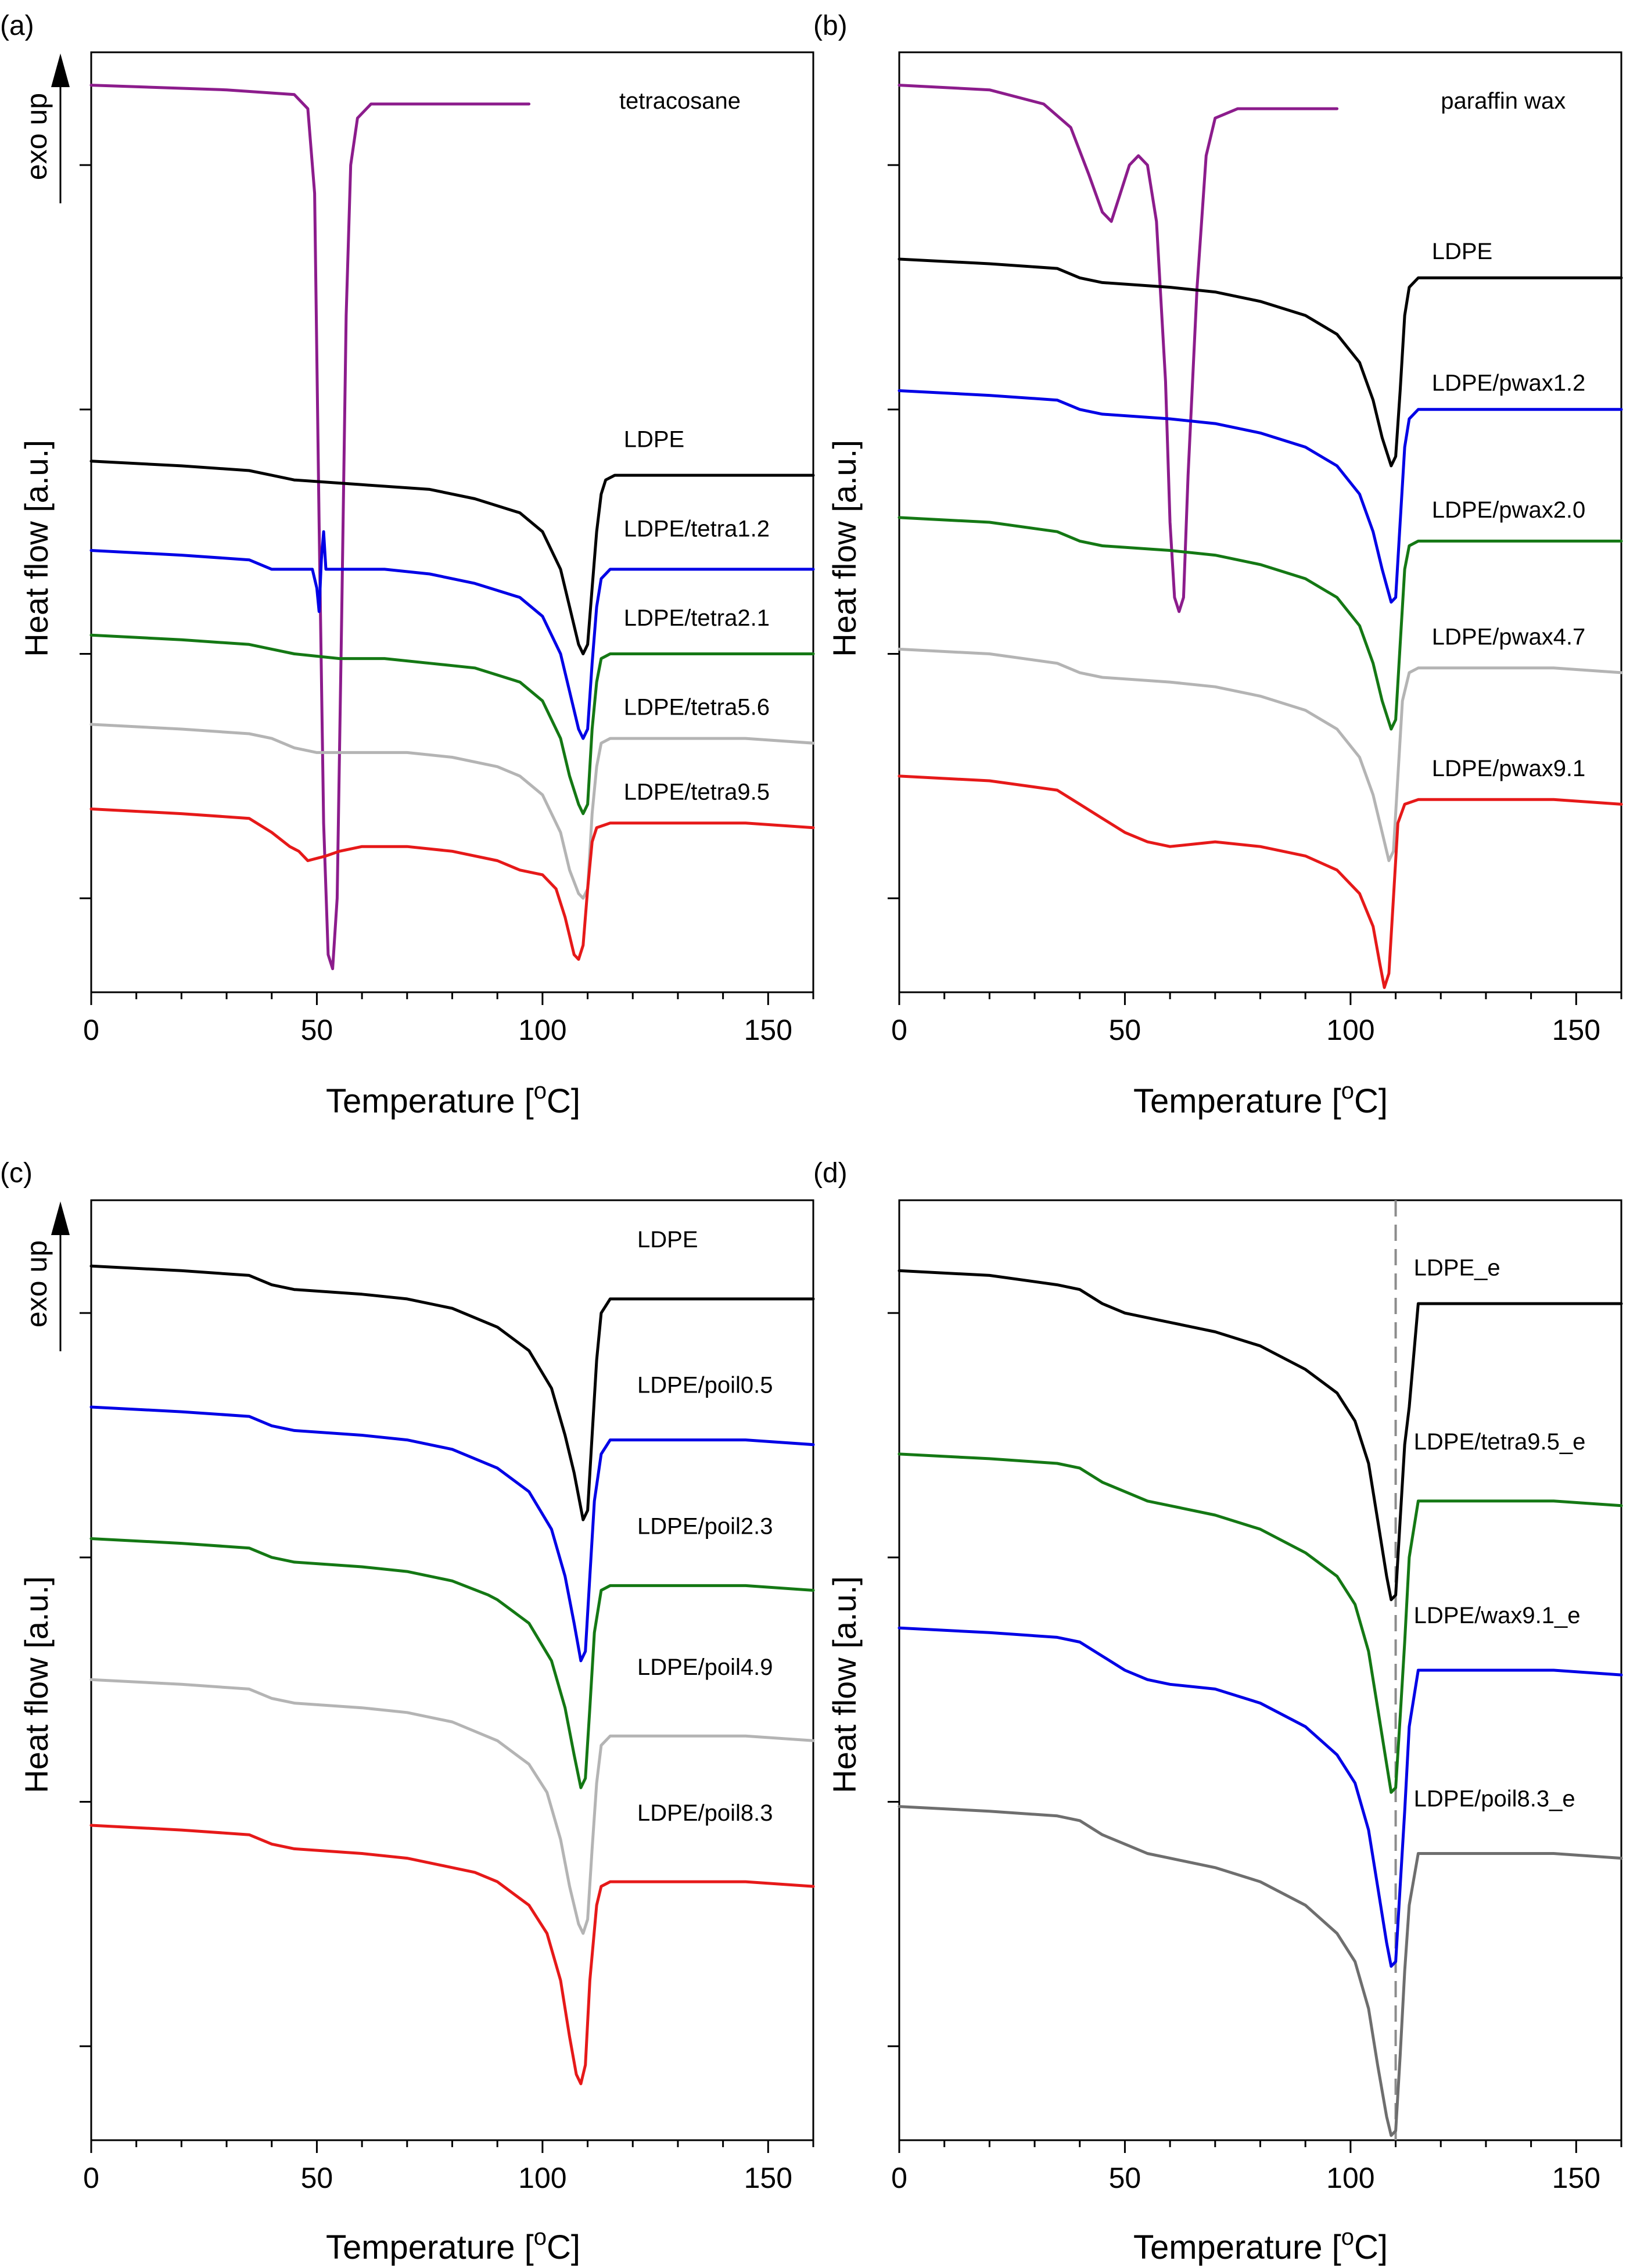 Image resolution: width=1637 pixels, height=2268 pixels. What do you see at coordinates (1497, 1615) in the screenshot?
I see `series-label: LDPE/wax9.1_e` at bounding box center [1497, 1615].